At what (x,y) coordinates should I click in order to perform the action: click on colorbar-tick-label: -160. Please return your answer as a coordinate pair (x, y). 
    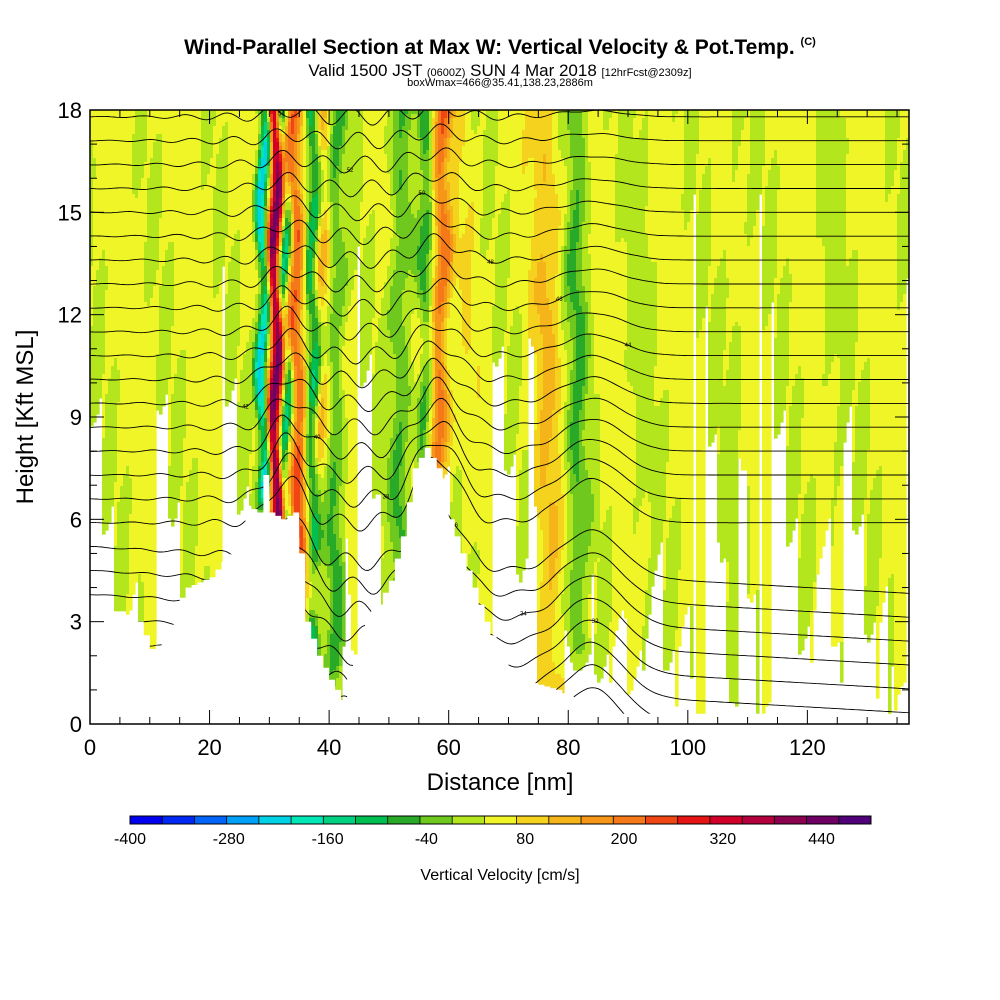
    Looking at the image, I should click on (328, 839).